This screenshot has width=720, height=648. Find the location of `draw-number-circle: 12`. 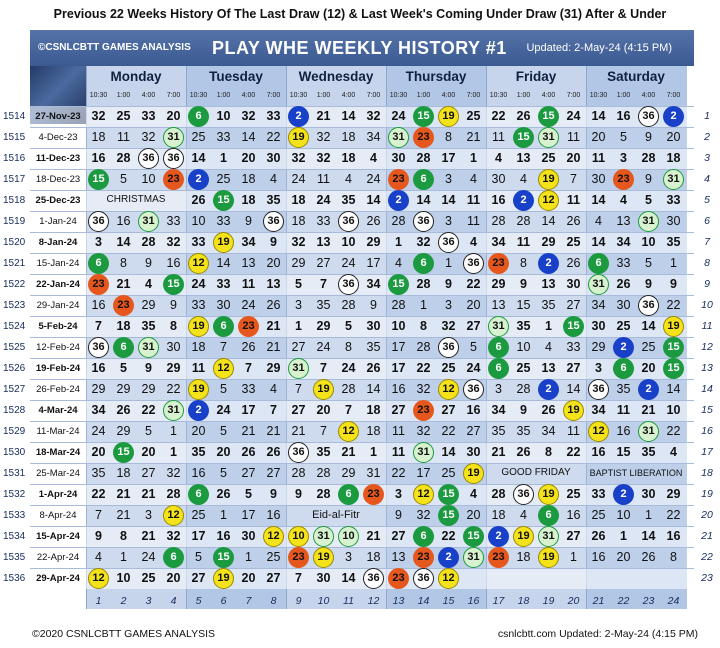

draw-number-circle: 12 is located at coordinates (273, 536).